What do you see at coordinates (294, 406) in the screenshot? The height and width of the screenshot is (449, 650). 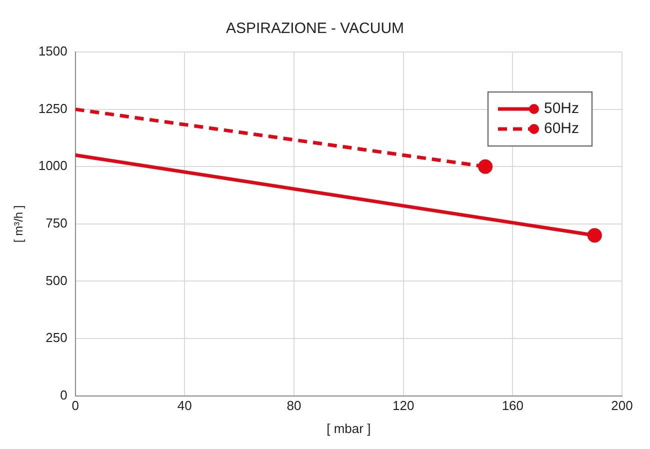 I see `x-tick-label: 80` at bounding box center [294, 406].